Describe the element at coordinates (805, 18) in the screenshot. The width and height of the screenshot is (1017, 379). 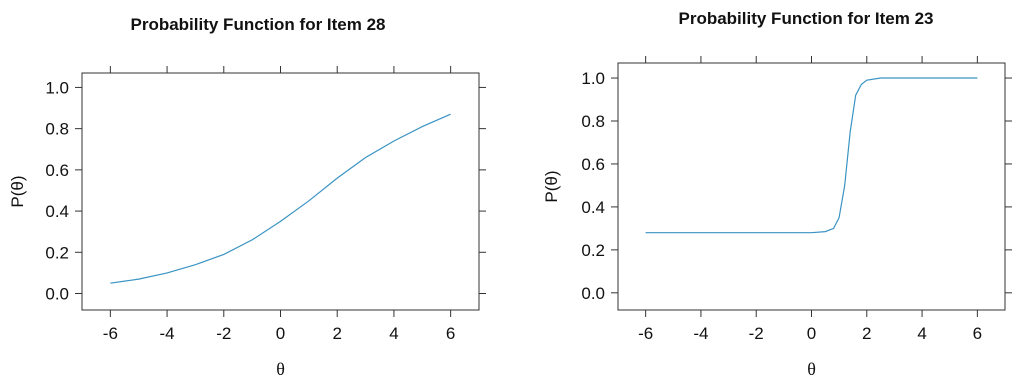
I see `chart-title: Probability Function for Item 23` at that location.